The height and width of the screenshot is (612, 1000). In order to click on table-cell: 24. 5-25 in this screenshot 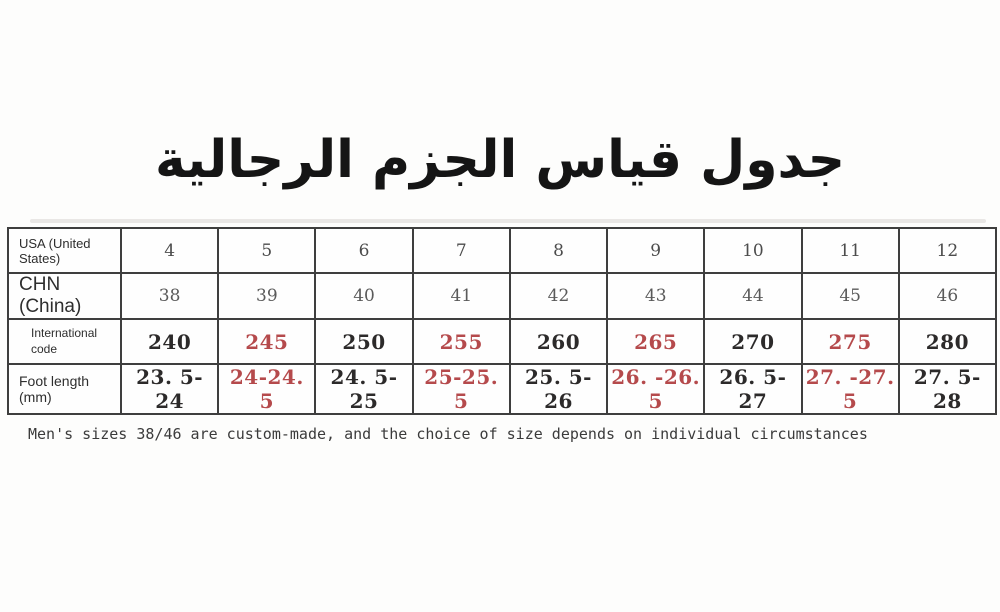, I will do `click(364, 389)`.